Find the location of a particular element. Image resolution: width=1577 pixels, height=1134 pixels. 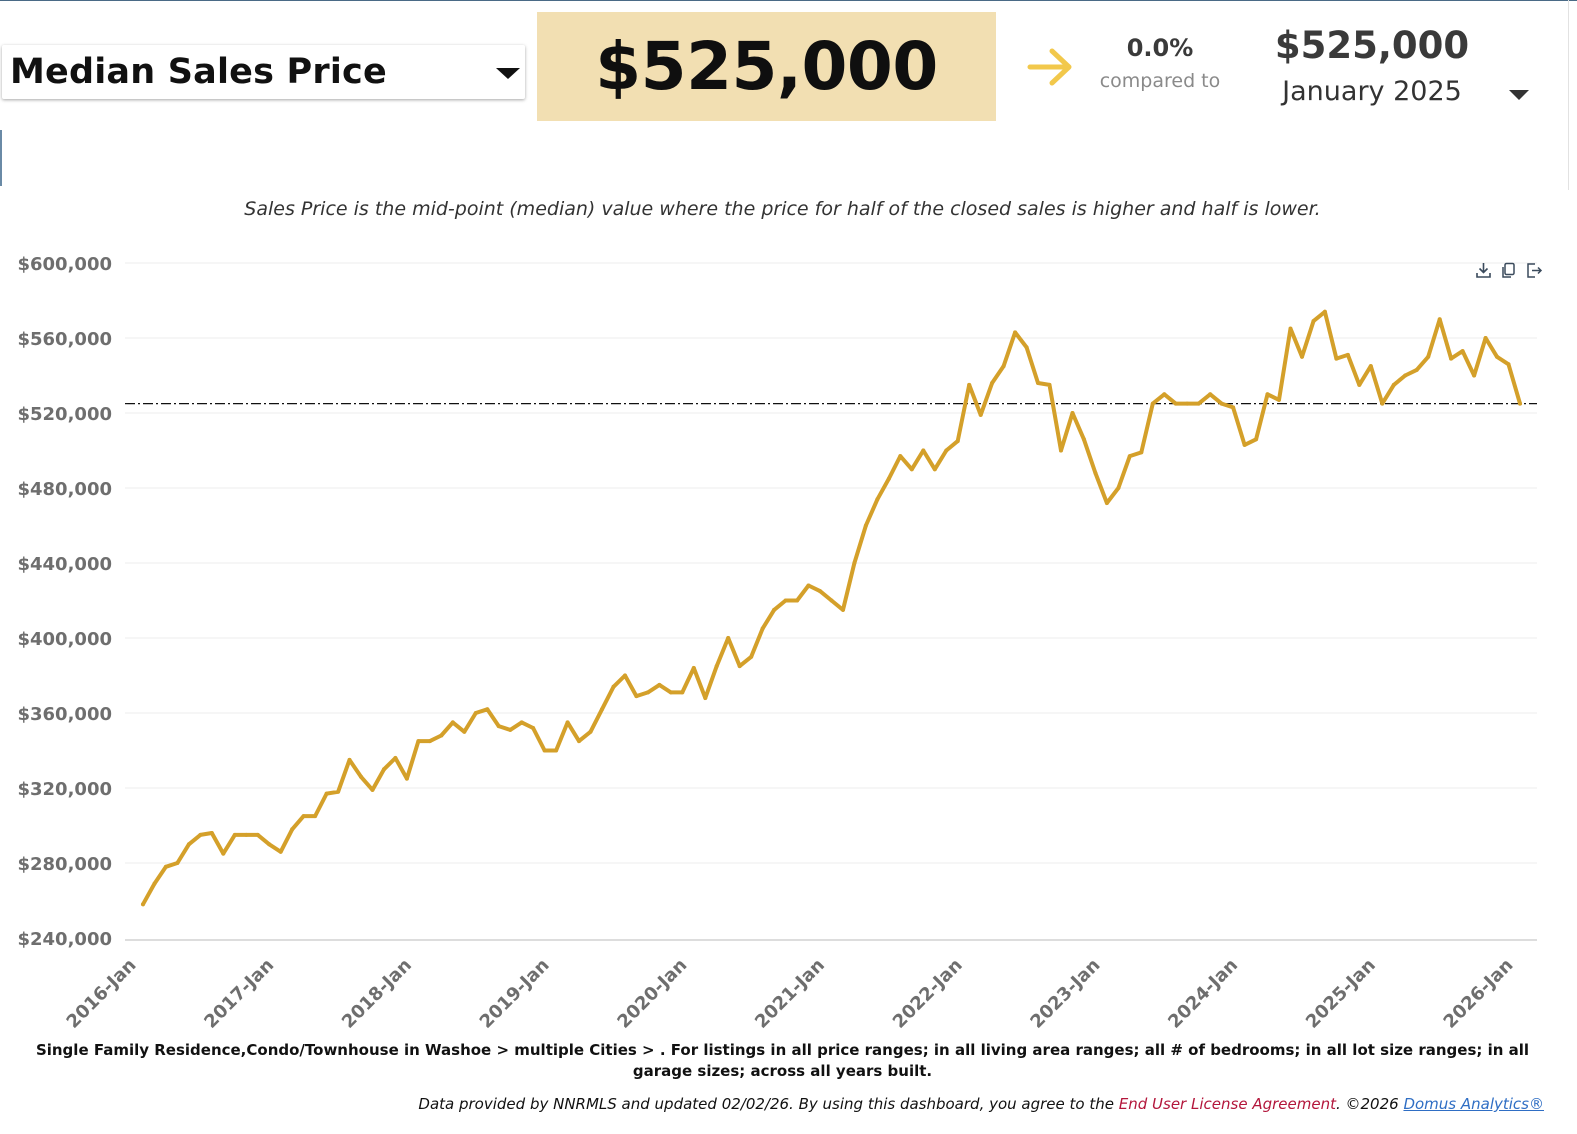

attribution-copyright: . ©2026 is located at coordinates (1367, 1104).